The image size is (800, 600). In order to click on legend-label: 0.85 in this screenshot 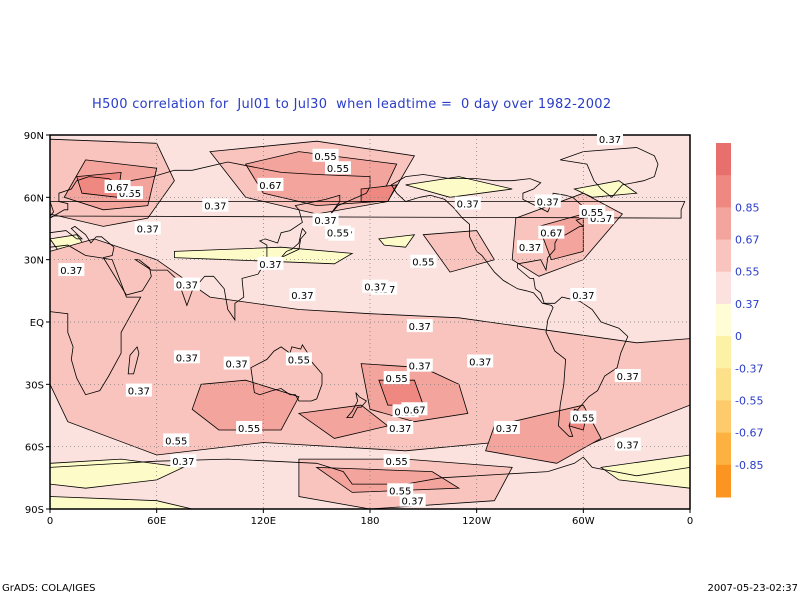, I will do `click(747, 207)`.